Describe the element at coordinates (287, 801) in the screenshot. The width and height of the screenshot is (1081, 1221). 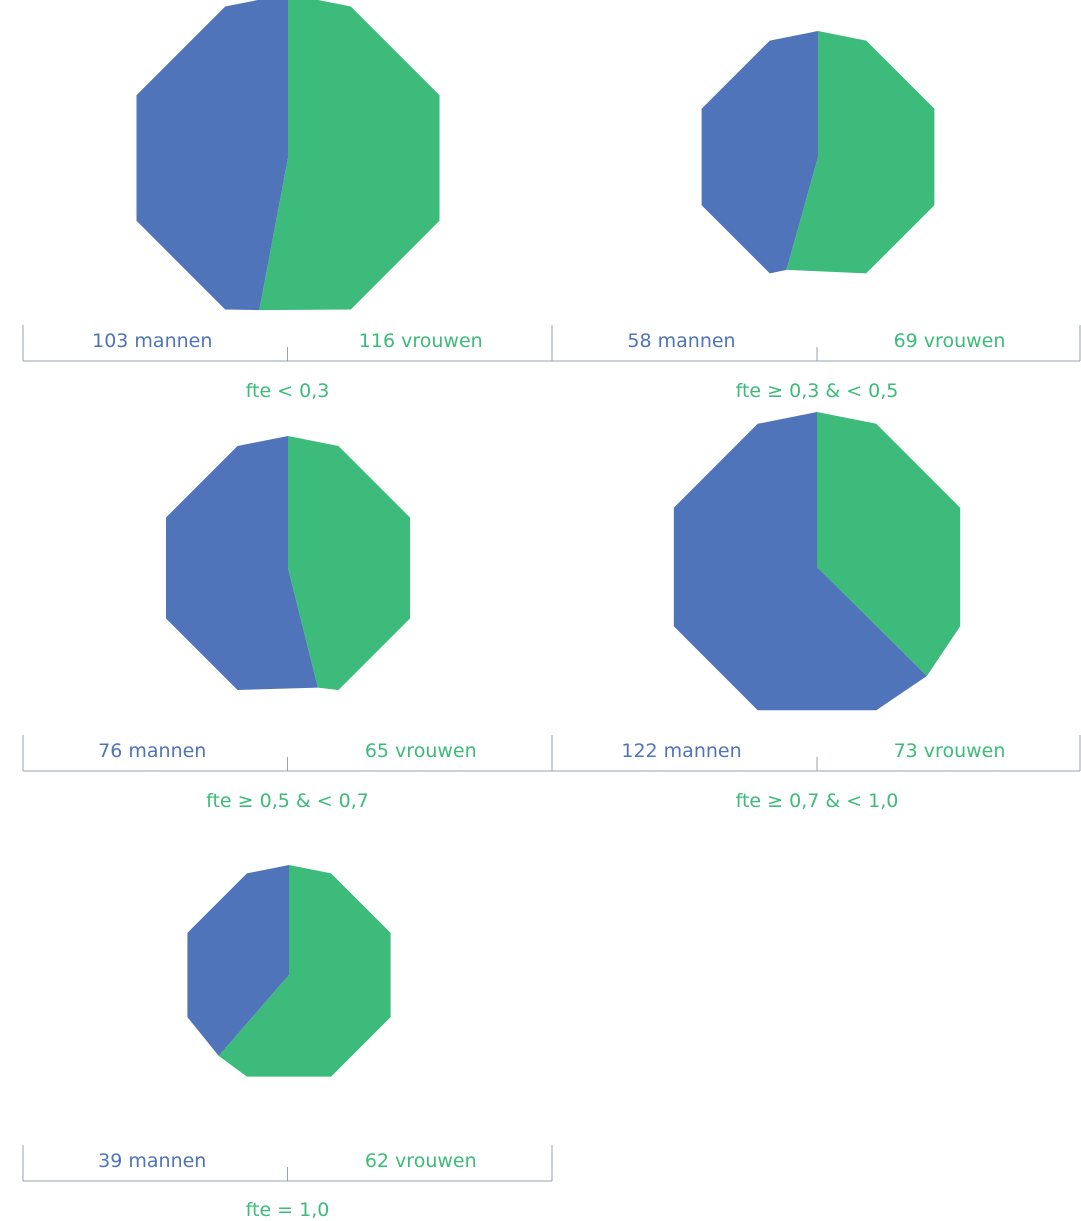
I see `category-label: fte ≥ 0,5 & < 0,7` at that location.